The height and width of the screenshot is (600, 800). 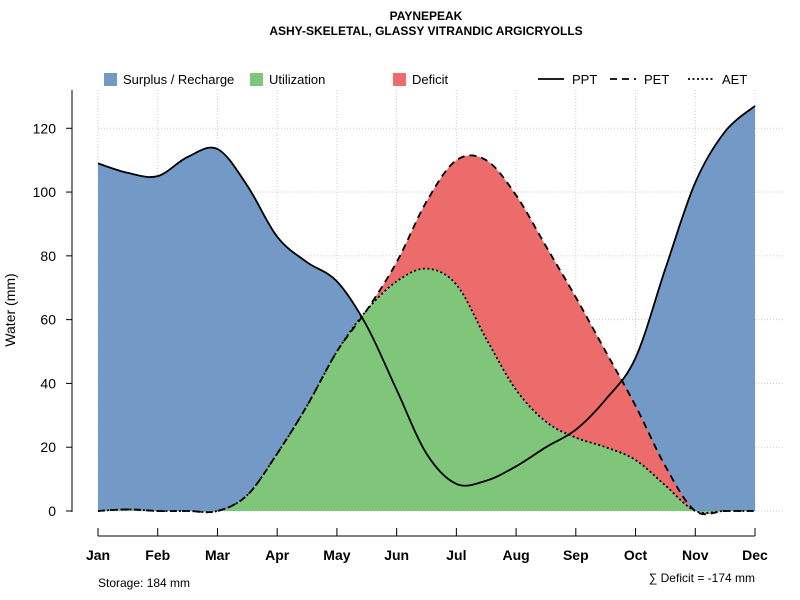 I want to click on y-tick-label: 60, so click(x=48, y=320).